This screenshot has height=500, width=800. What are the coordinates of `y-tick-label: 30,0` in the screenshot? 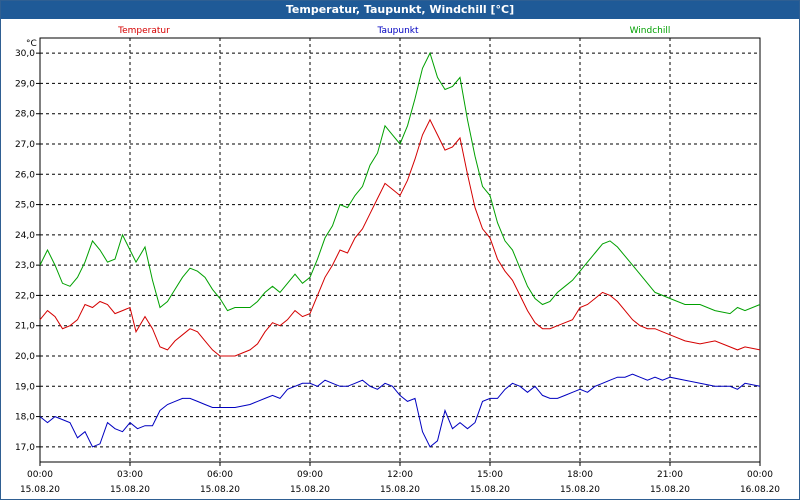 It's located at (25, 54).